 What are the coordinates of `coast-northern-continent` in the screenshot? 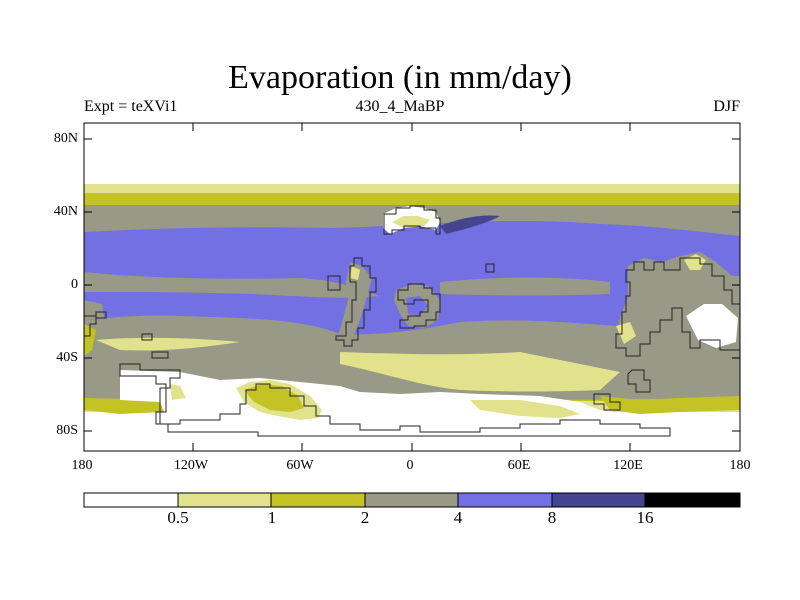 It's located at (412, 220).